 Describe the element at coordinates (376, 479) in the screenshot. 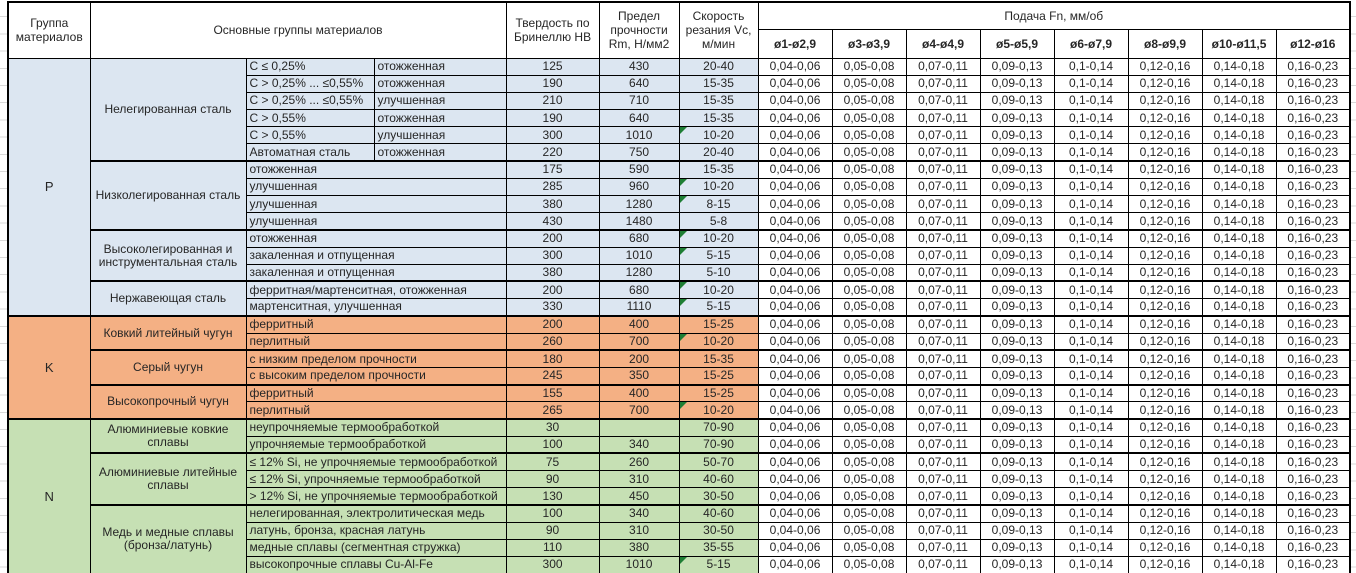

I see `material-desc-cell: ≤ 12% Si, упрочняемые термообработкой` at that location.